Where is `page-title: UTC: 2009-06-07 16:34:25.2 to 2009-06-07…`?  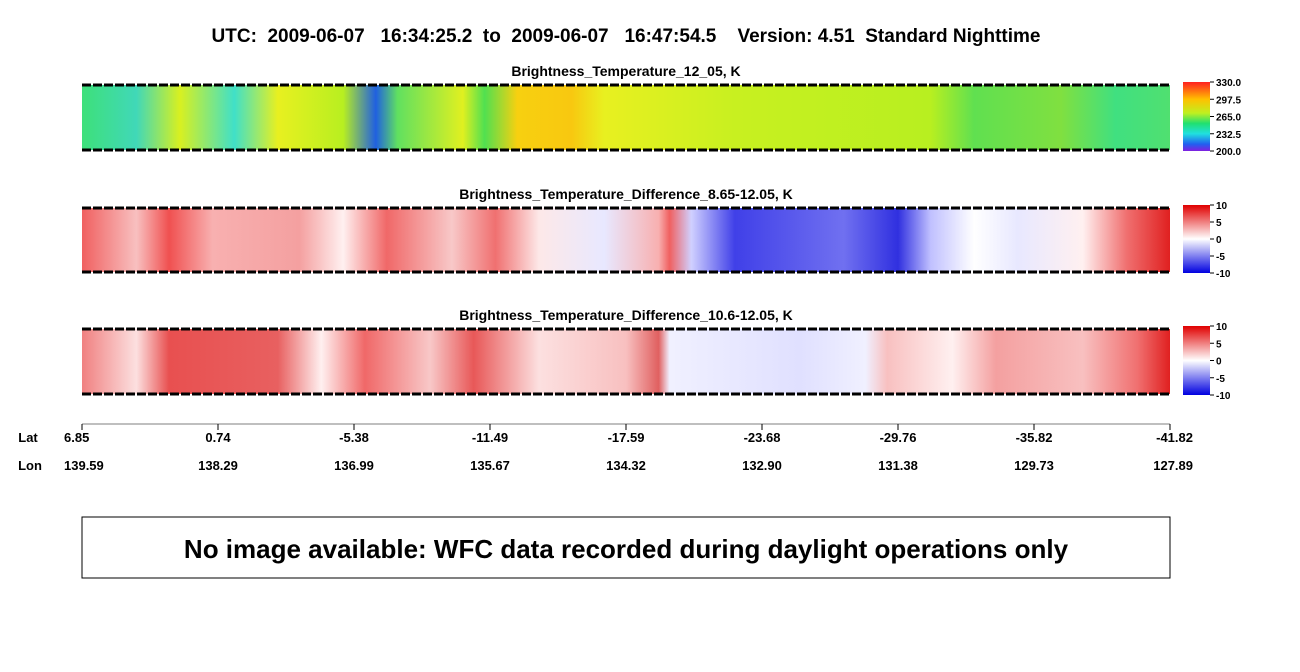
page-title: UTC: 2009-06-07 16:34:25.2 to 2009-06-07… is located at coordinates (626, 36).